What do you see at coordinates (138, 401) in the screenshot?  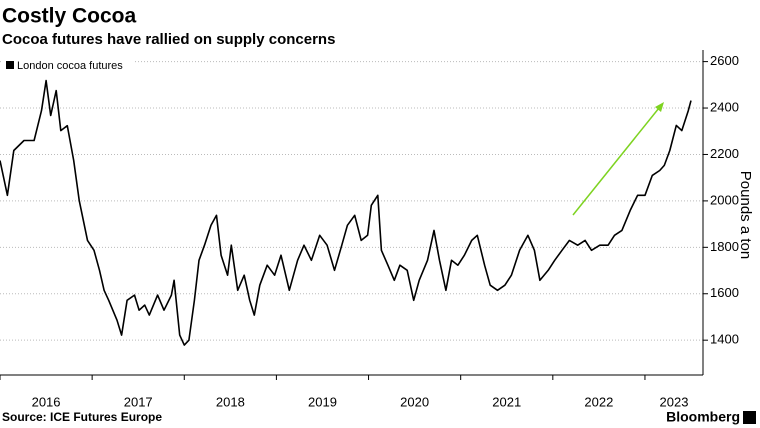 I see `x-tick-label: 2017` at bounding box center [138, 401].